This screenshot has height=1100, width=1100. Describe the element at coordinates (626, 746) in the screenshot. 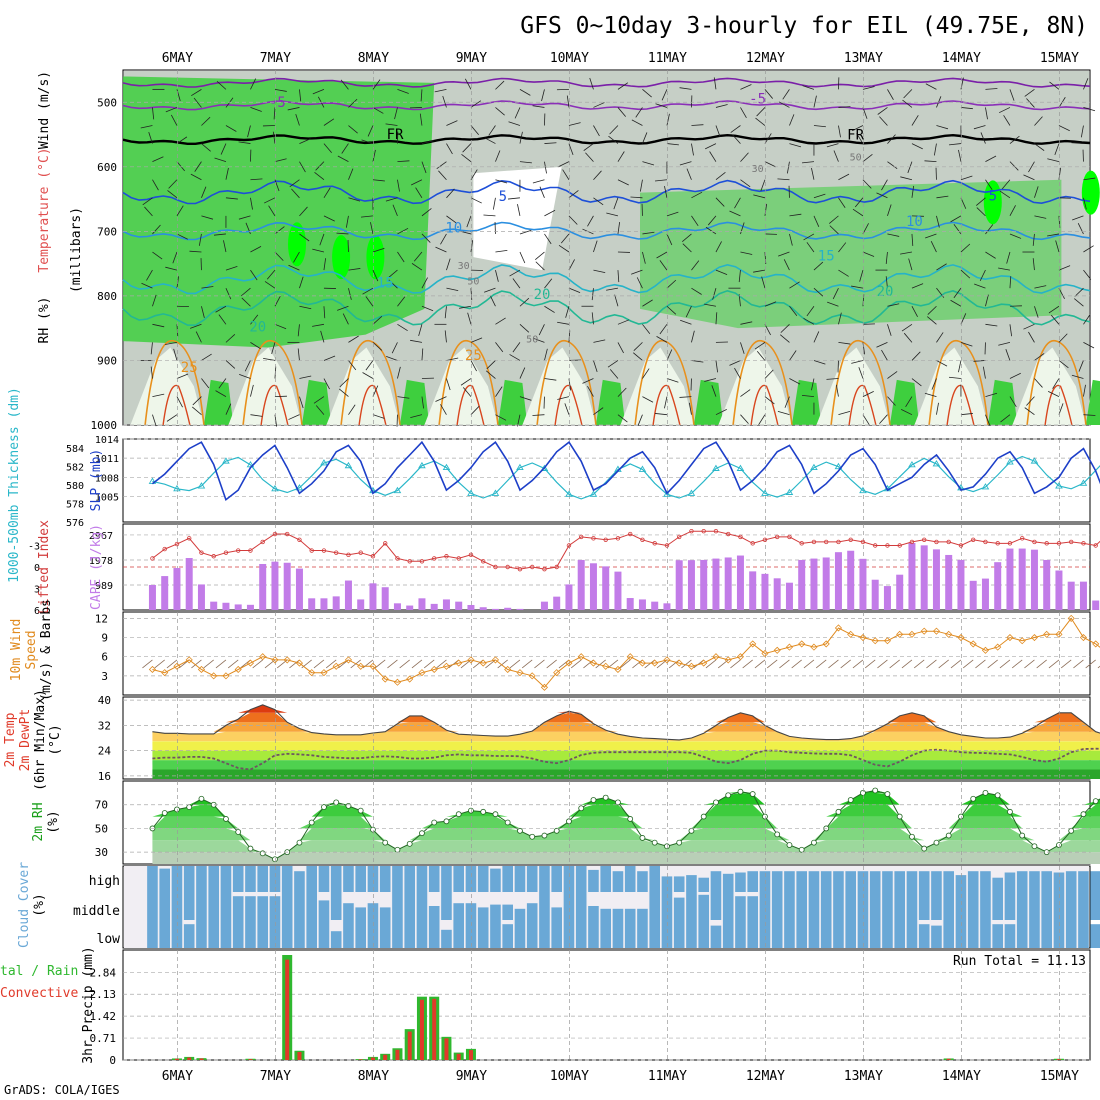

I see `temperature-band` at that location.